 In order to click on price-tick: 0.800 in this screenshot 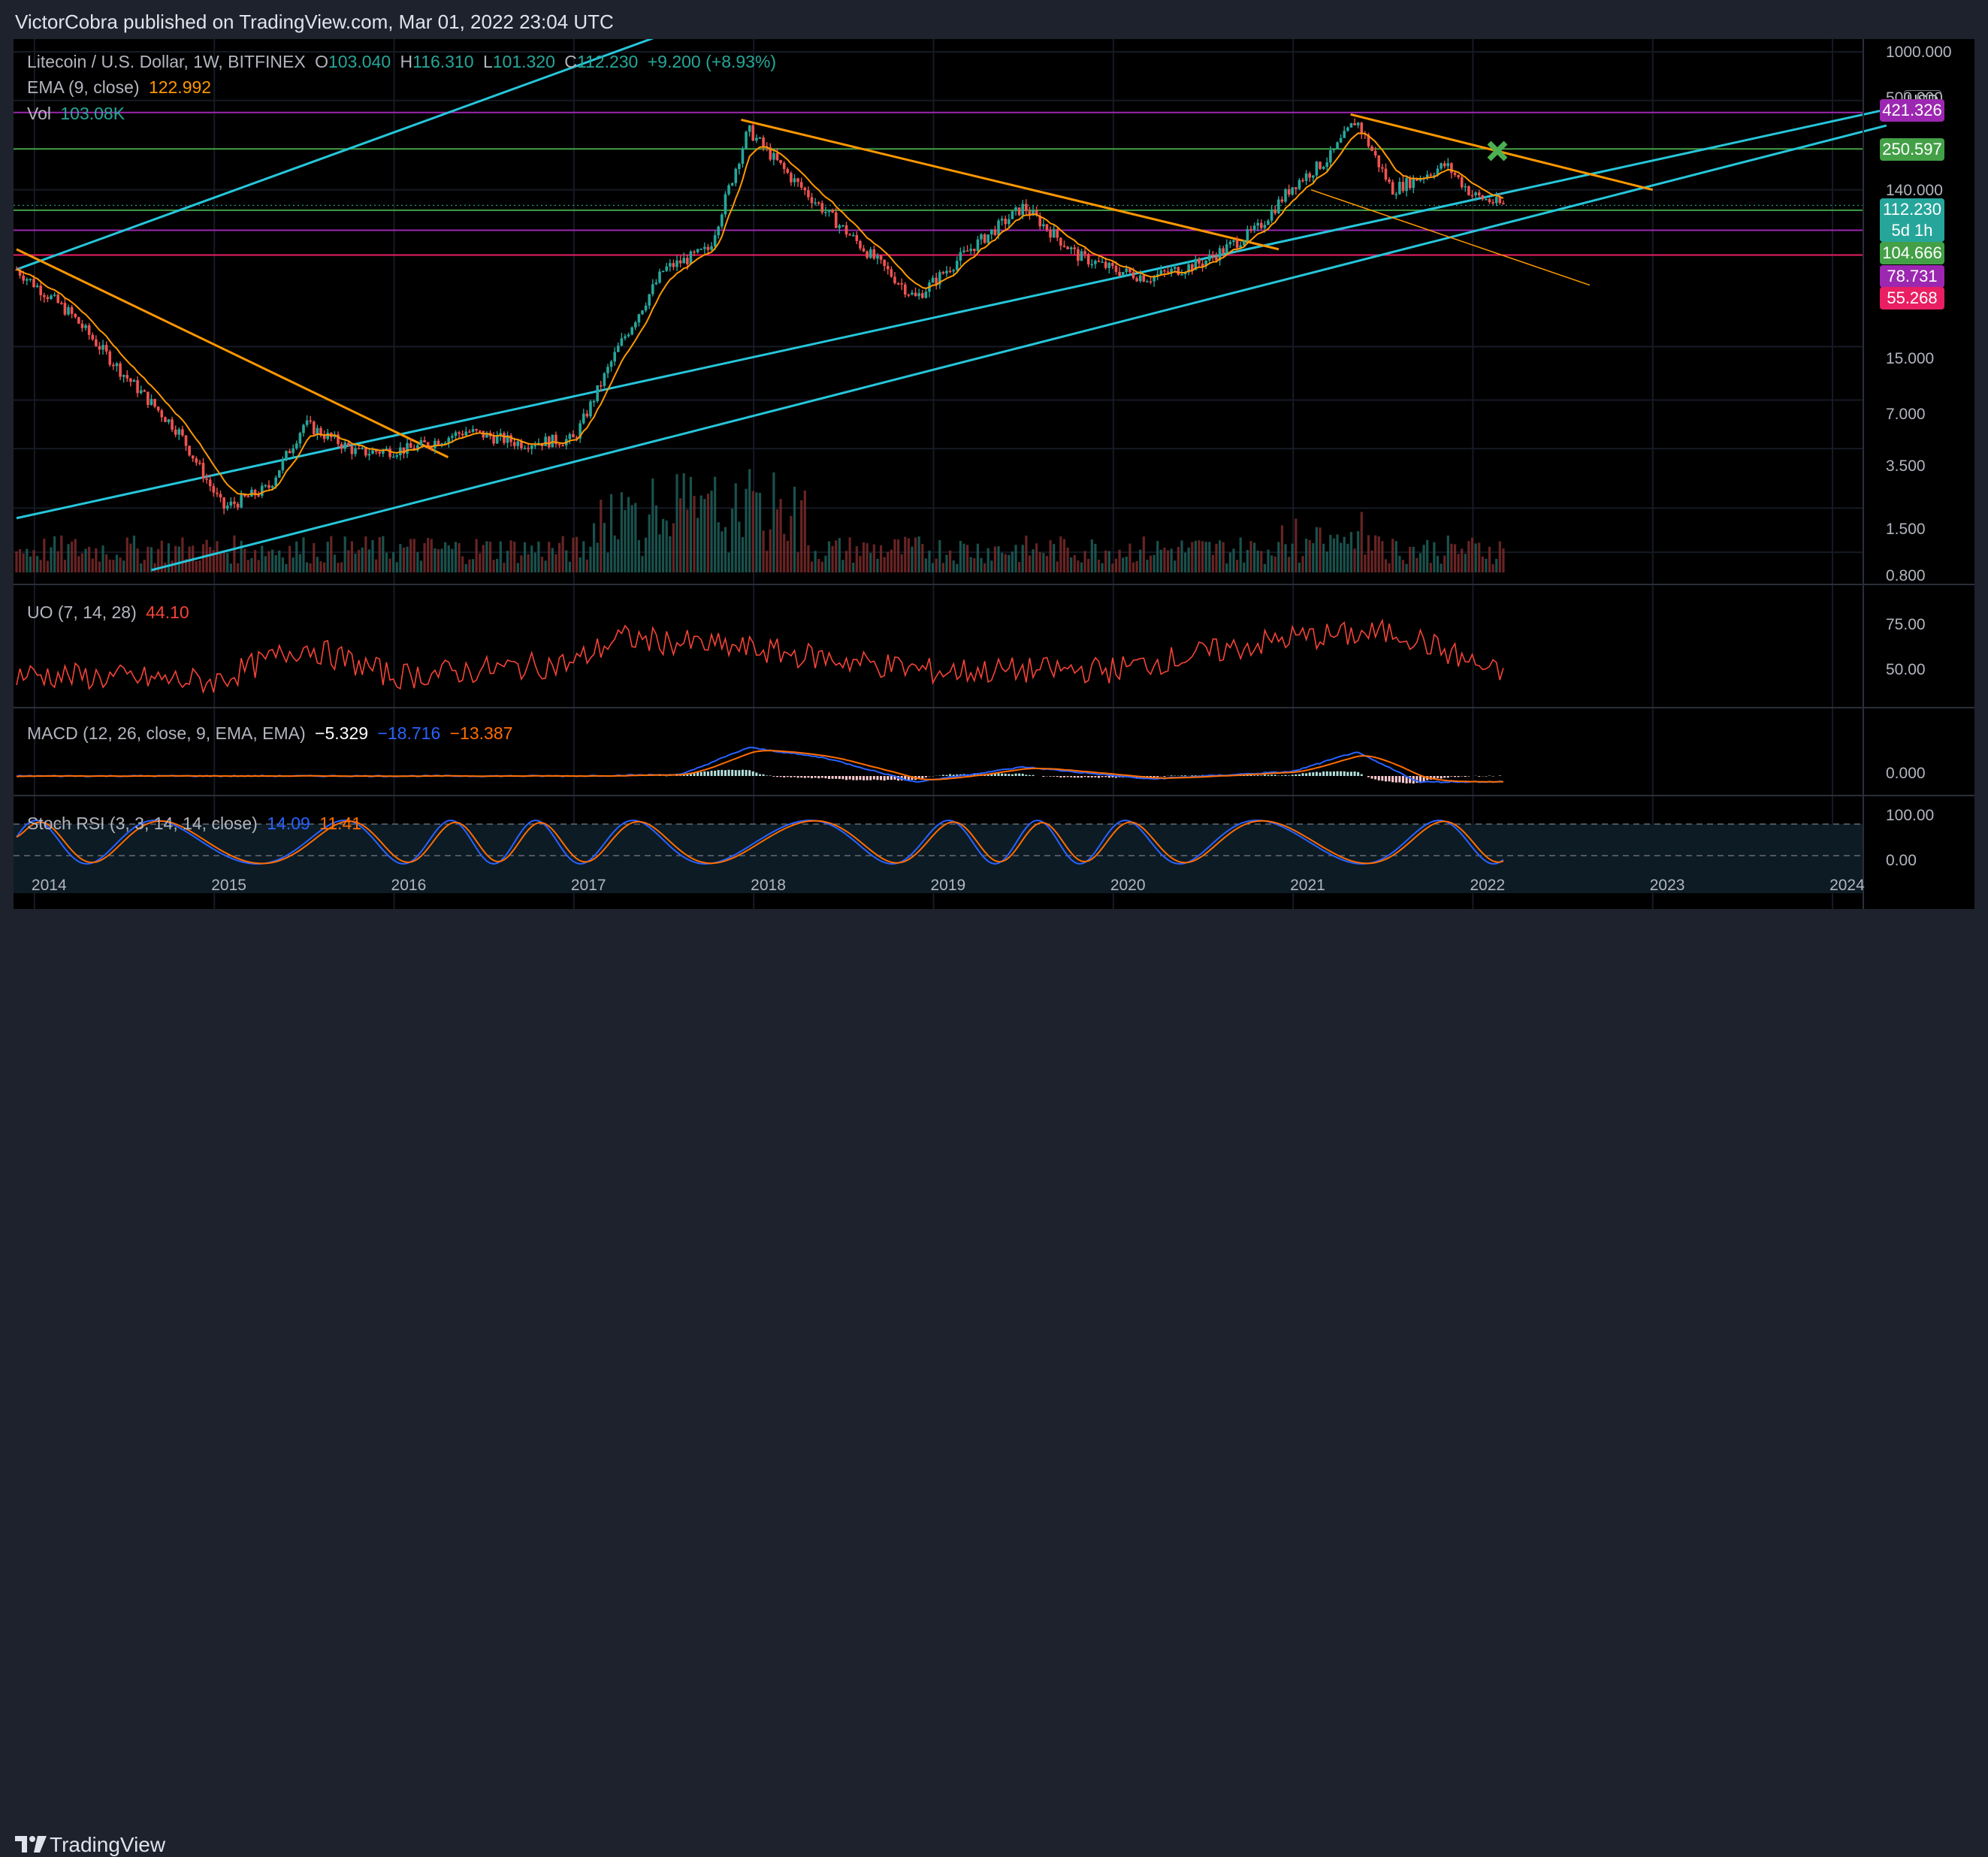, I will do `click(1906, 576)`.